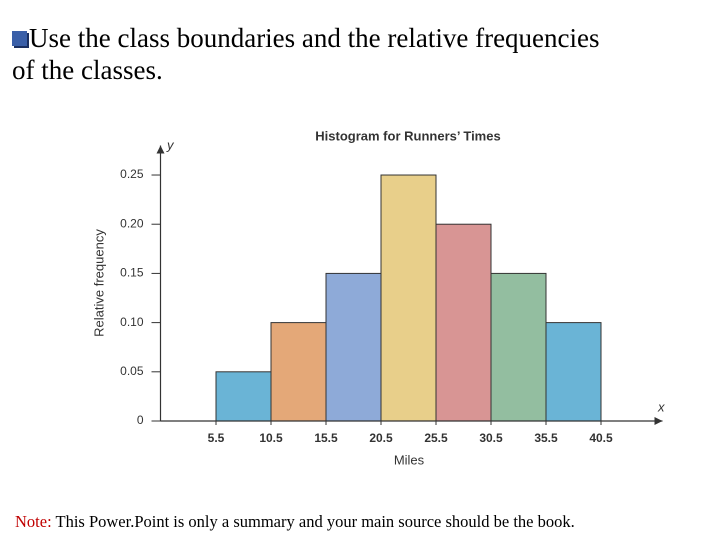 This screenshot has width=720, height=540. I want to click on y-tick-label: 0.10, so click(132, 322).